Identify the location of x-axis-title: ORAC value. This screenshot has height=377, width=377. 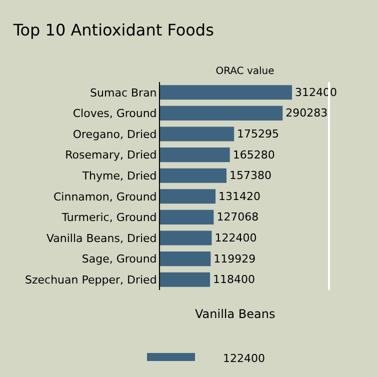
(245, 71).